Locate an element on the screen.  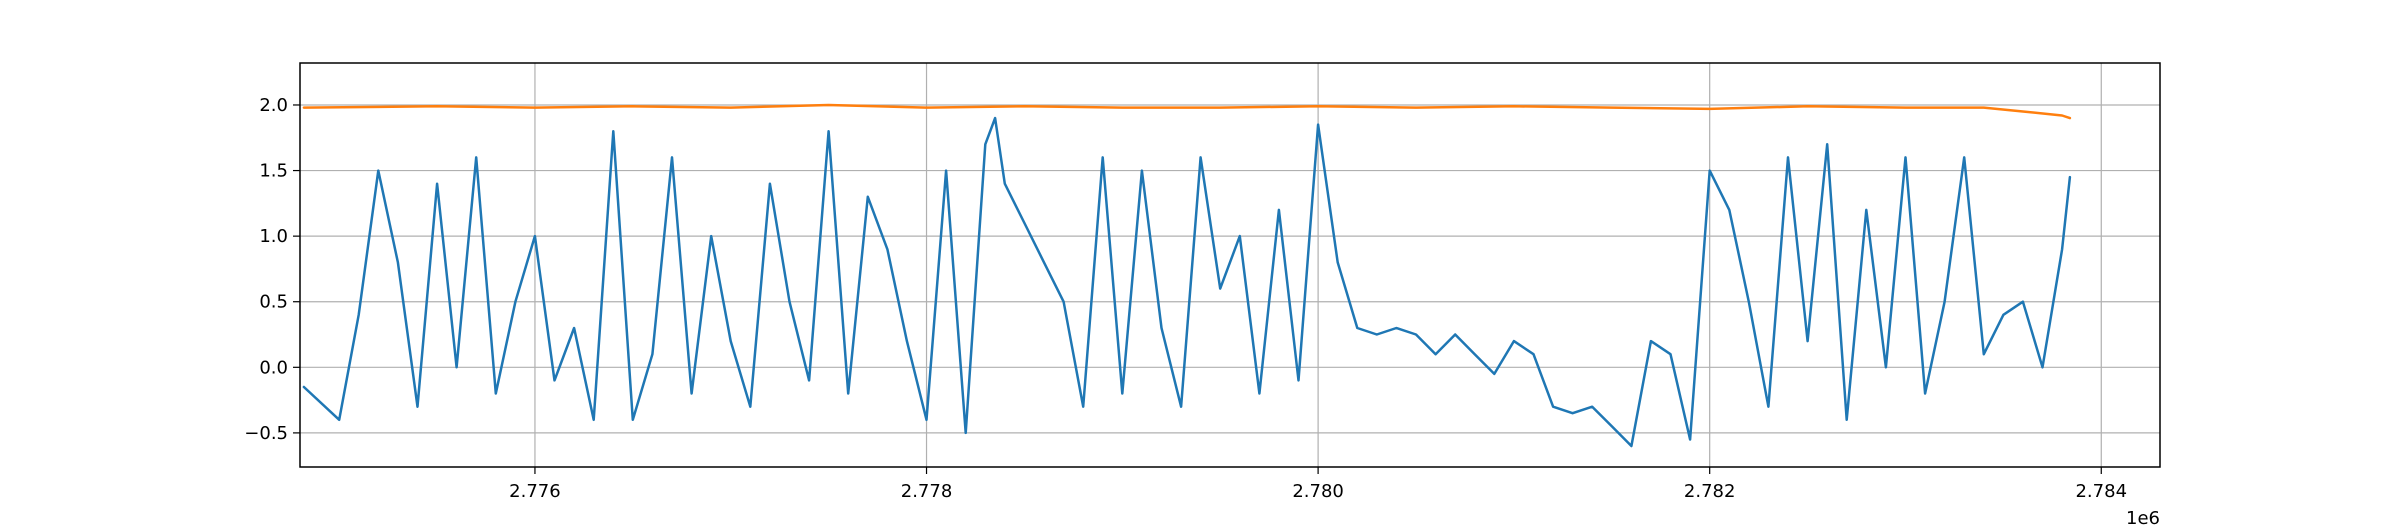
x-offset-label: 1e6 is located at coordinates (2143, 516).